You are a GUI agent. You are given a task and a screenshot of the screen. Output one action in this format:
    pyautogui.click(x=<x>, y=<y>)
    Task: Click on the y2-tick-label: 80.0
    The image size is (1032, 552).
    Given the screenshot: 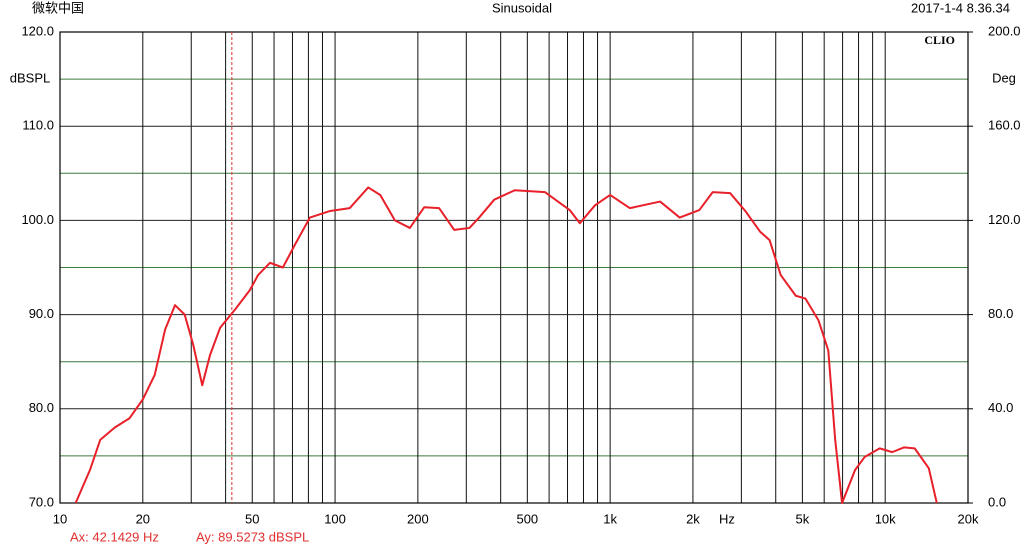 What is the action you would take?
    pyautogui.click(x=1000, y=313)
    